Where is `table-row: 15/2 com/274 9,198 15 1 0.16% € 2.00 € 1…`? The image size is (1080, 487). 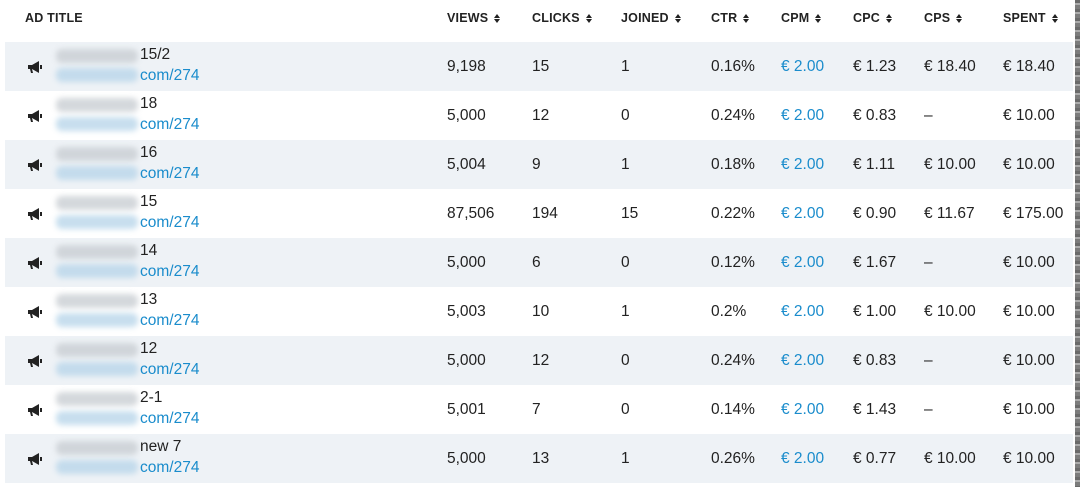
table-row: 15/2 com/274 9,198 15 1 0.16% € 2.00 € 1… is located at coordinates (539, 66).